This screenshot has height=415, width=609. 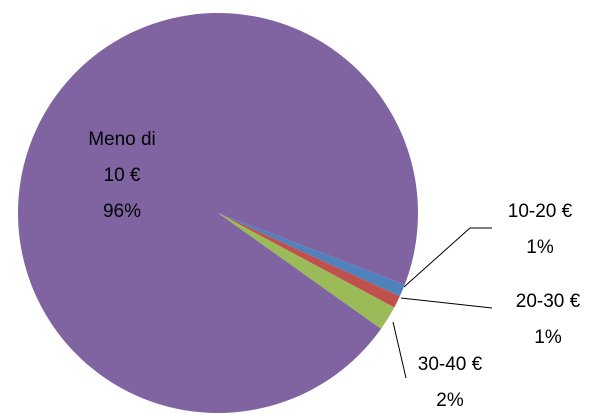 I want to click on value-label: 2%, so click(x=450, y=400).